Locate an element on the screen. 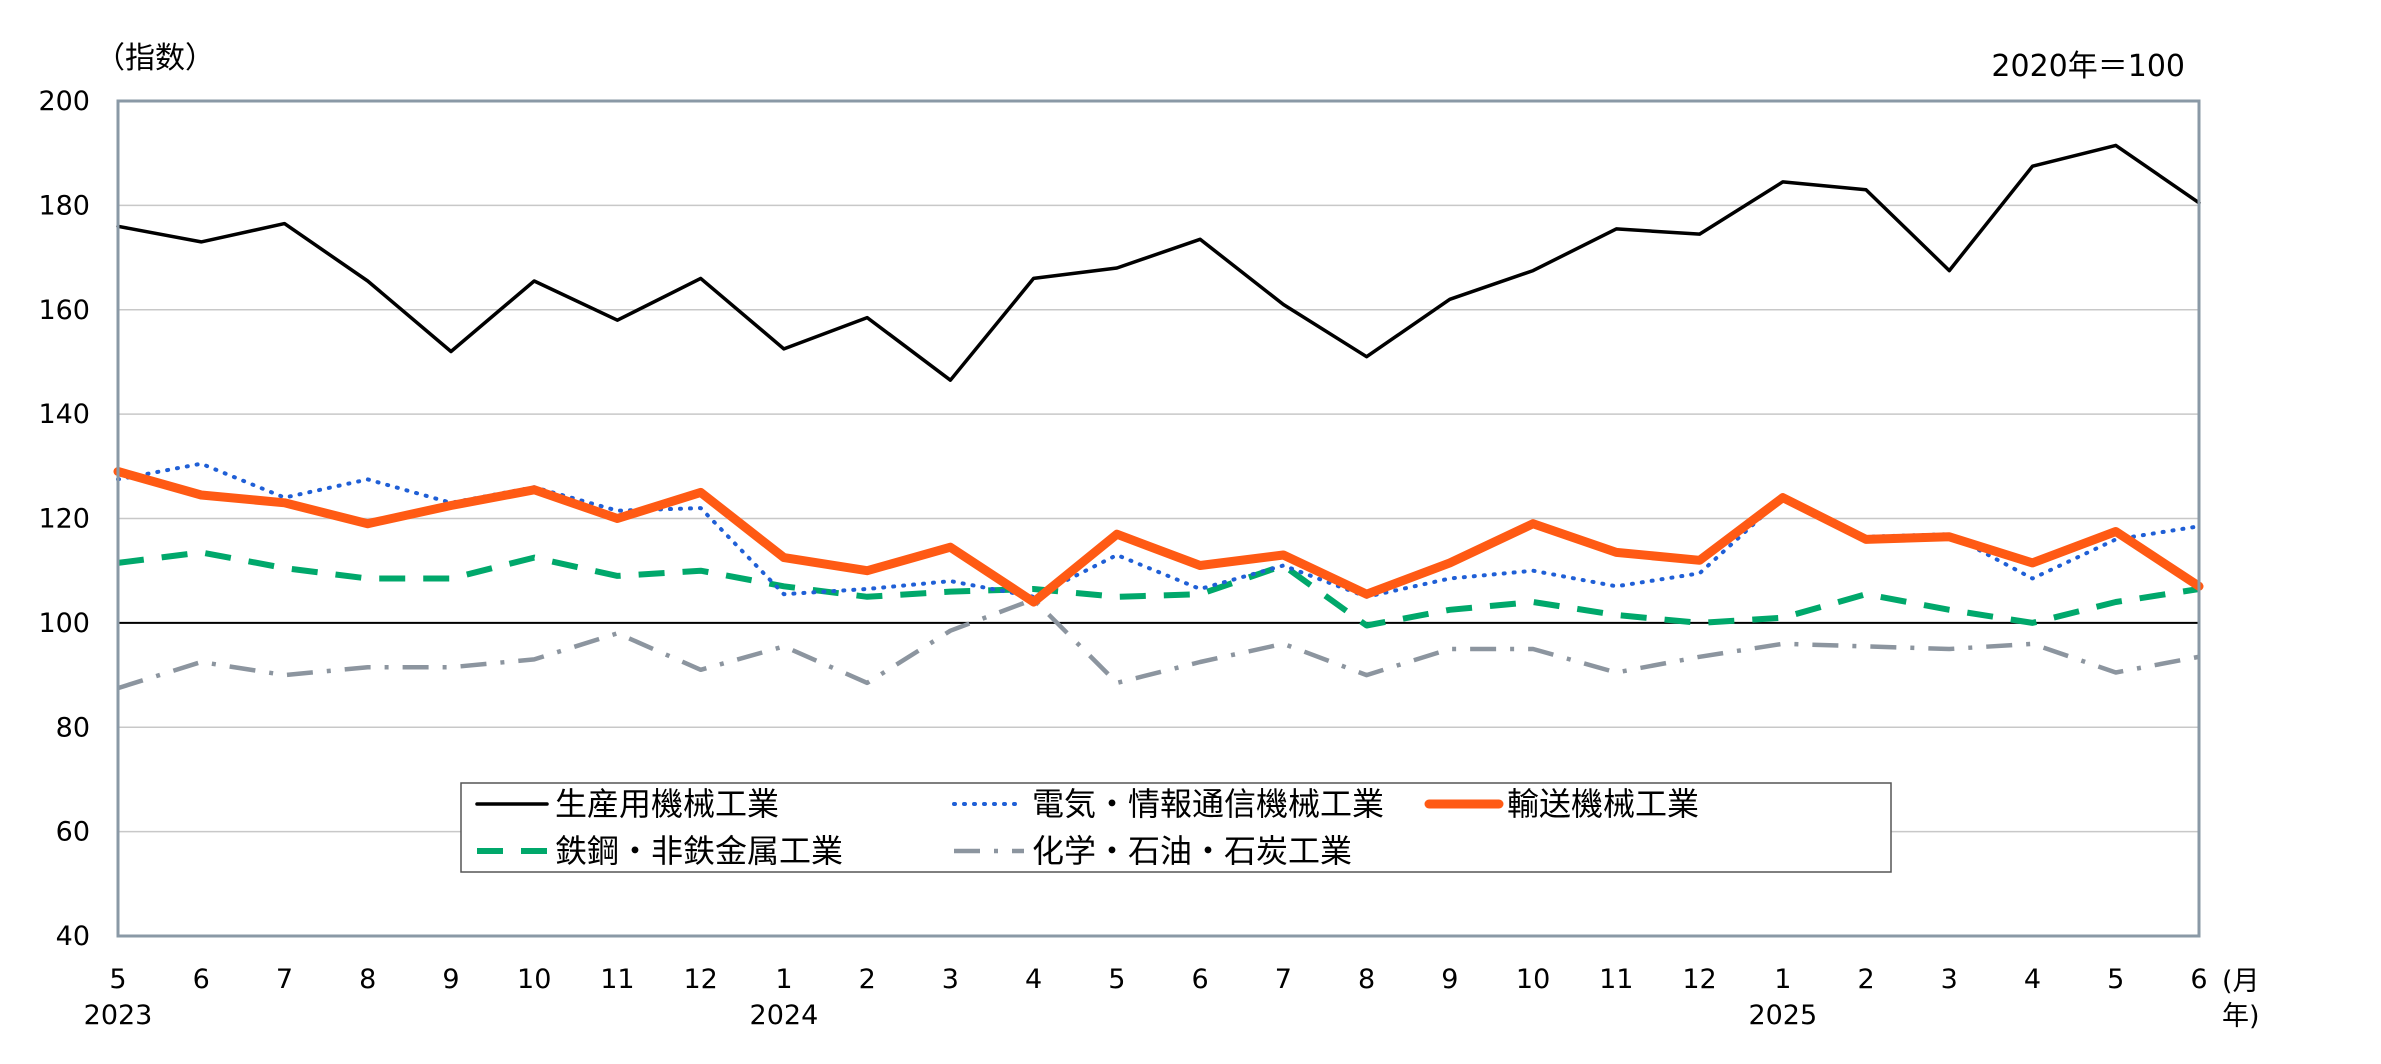  y-tick-label: 140 is located at coordinates (64, 414).